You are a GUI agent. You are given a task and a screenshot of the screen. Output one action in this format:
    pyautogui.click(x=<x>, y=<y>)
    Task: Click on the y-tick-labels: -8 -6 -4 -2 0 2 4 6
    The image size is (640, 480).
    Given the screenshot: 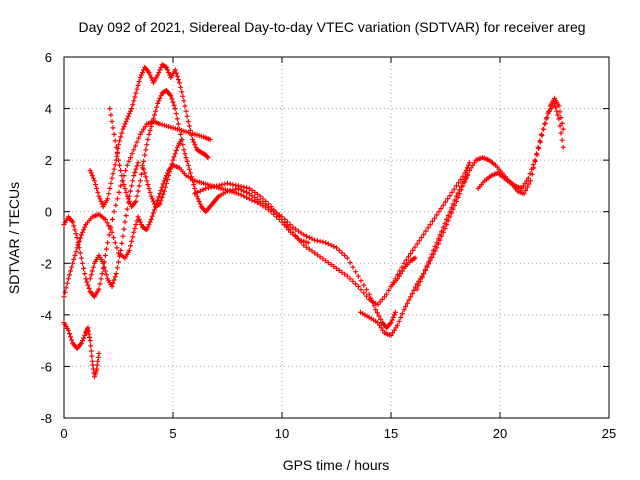 What is the action you would take?
    pyautogui.click(x=46, y=238)
    